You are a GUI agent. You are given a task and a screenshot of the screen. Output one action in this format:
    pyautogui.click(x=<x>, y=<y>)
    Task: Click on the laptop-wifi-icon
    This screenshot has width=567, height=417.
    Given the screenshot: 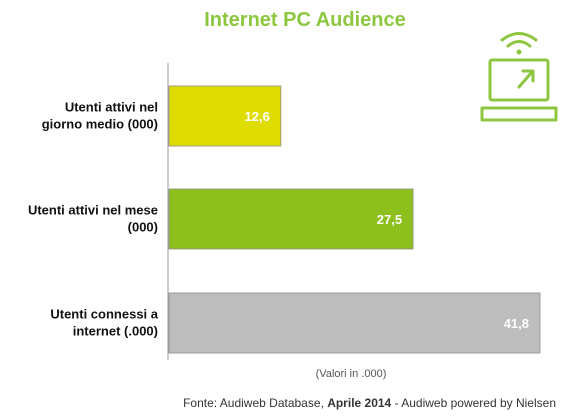 What is the action you would take?
    pyautogui.click(x=519, y=77)
    